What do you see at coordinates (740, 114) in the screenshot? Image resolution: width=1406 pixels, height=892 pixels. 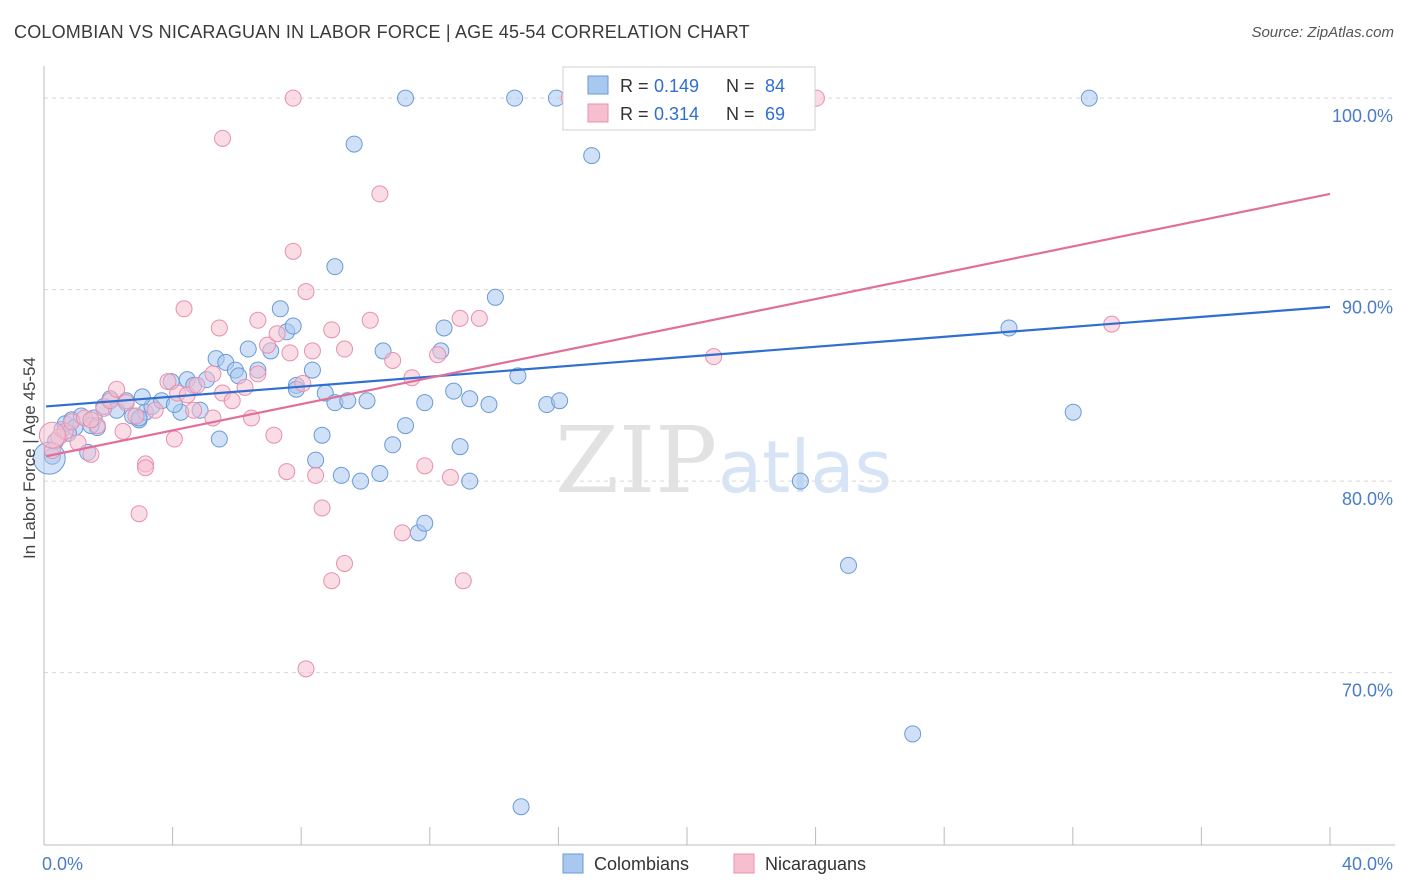 I see `legend-n-label-2: N =` at bounding box center [740, 114].